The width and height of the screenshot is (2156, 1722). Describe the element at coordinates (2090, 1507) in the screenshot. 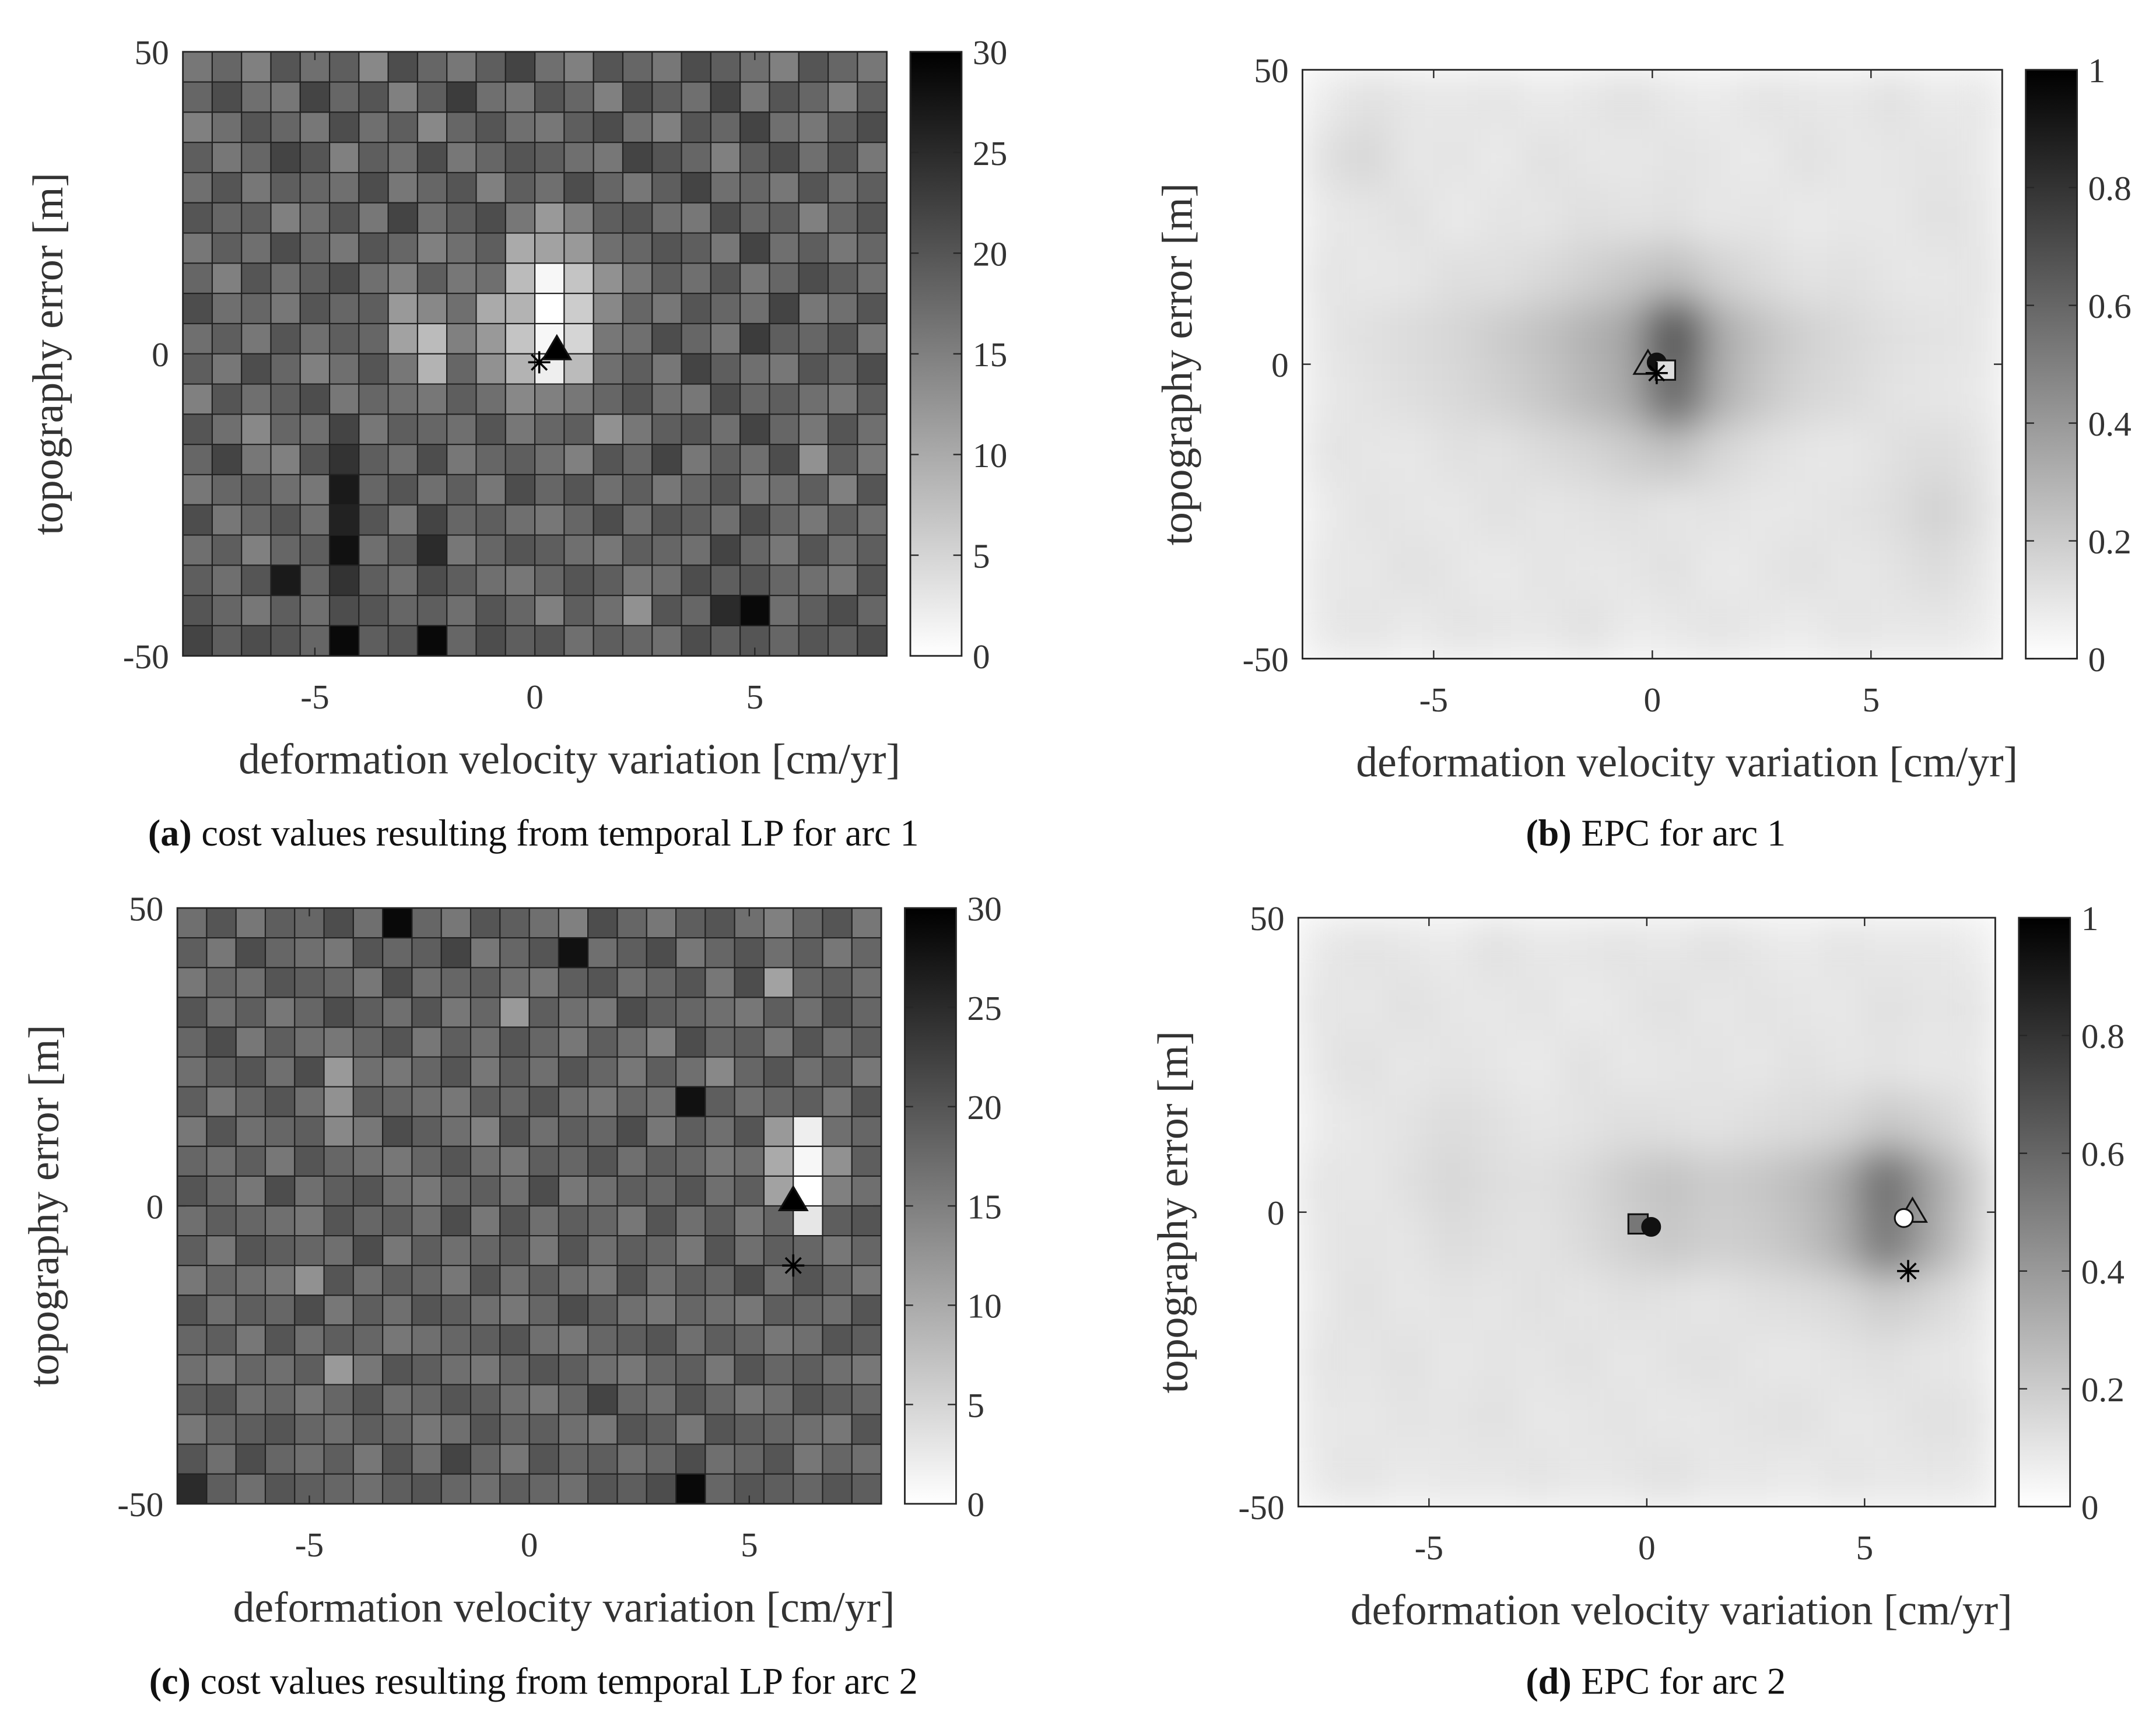

I see `colorbar-tick-label: 0` at that location.